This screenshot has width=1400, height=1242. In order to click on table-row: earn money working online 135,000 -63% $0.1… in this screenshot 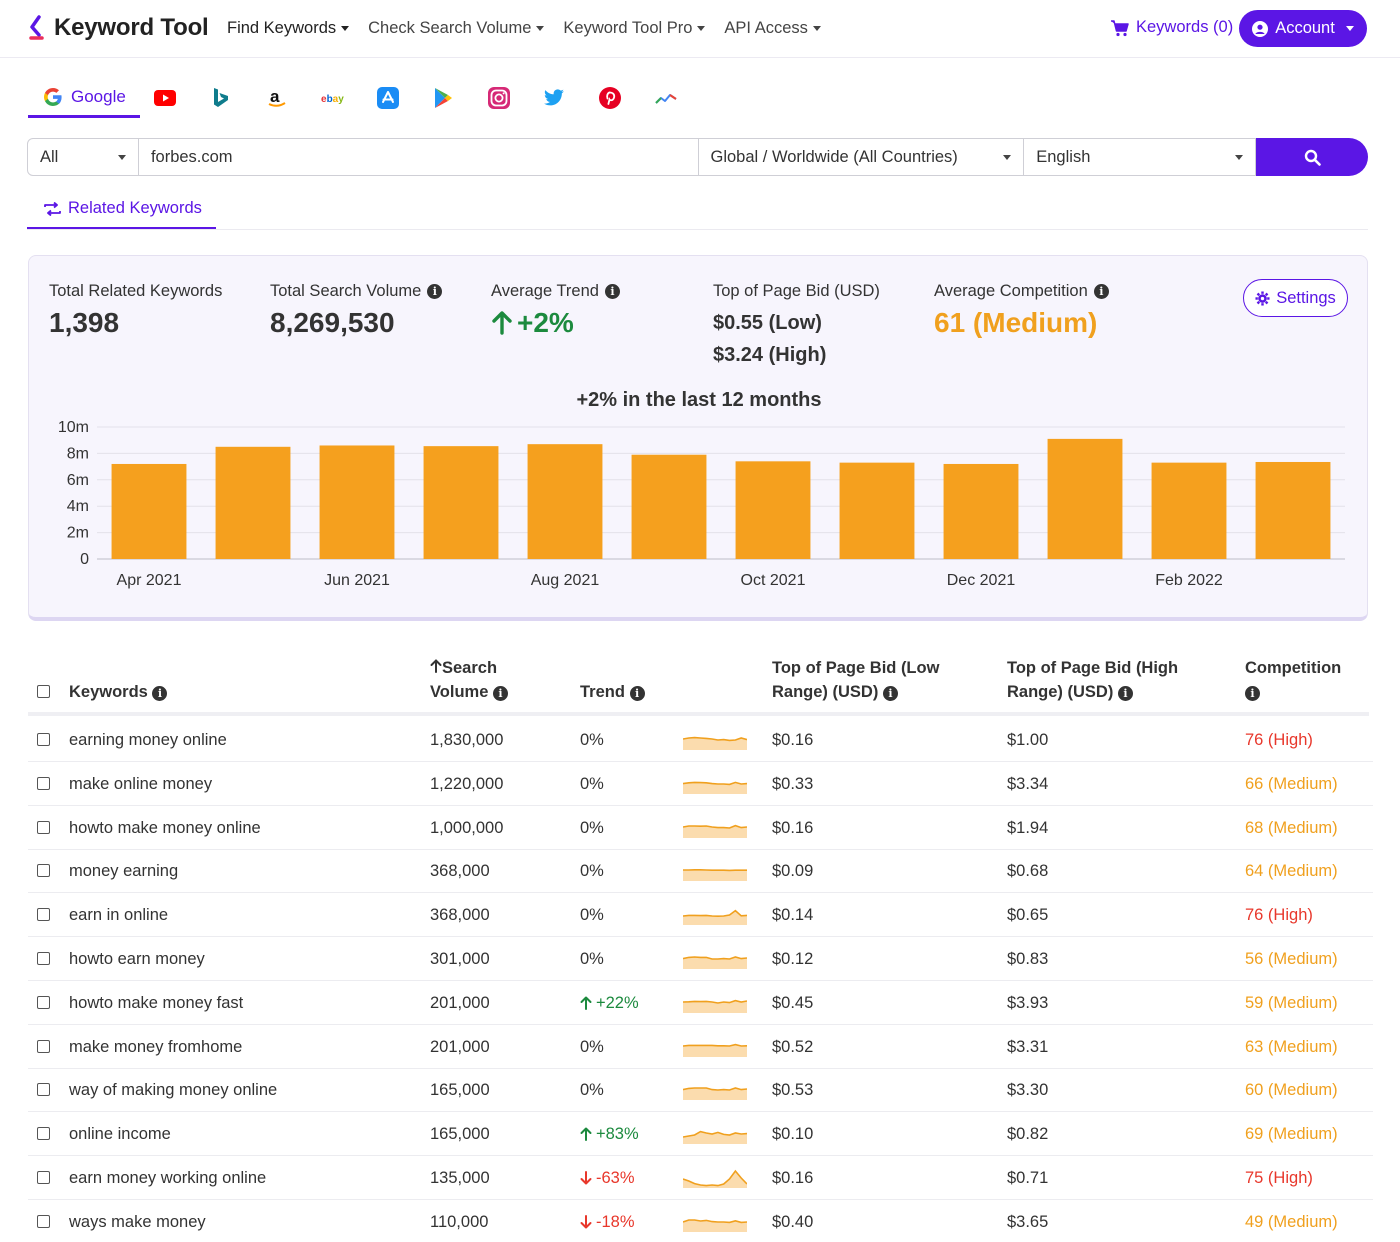, I will do `click(700, 1178)`.